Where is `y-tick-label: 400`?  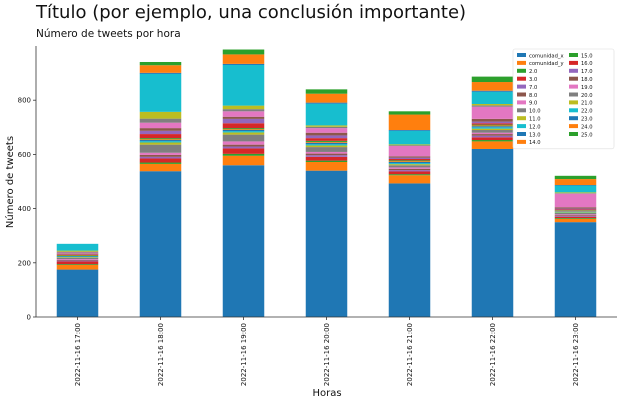
y-tick-label: 400 is located at coordinates (24, 209).